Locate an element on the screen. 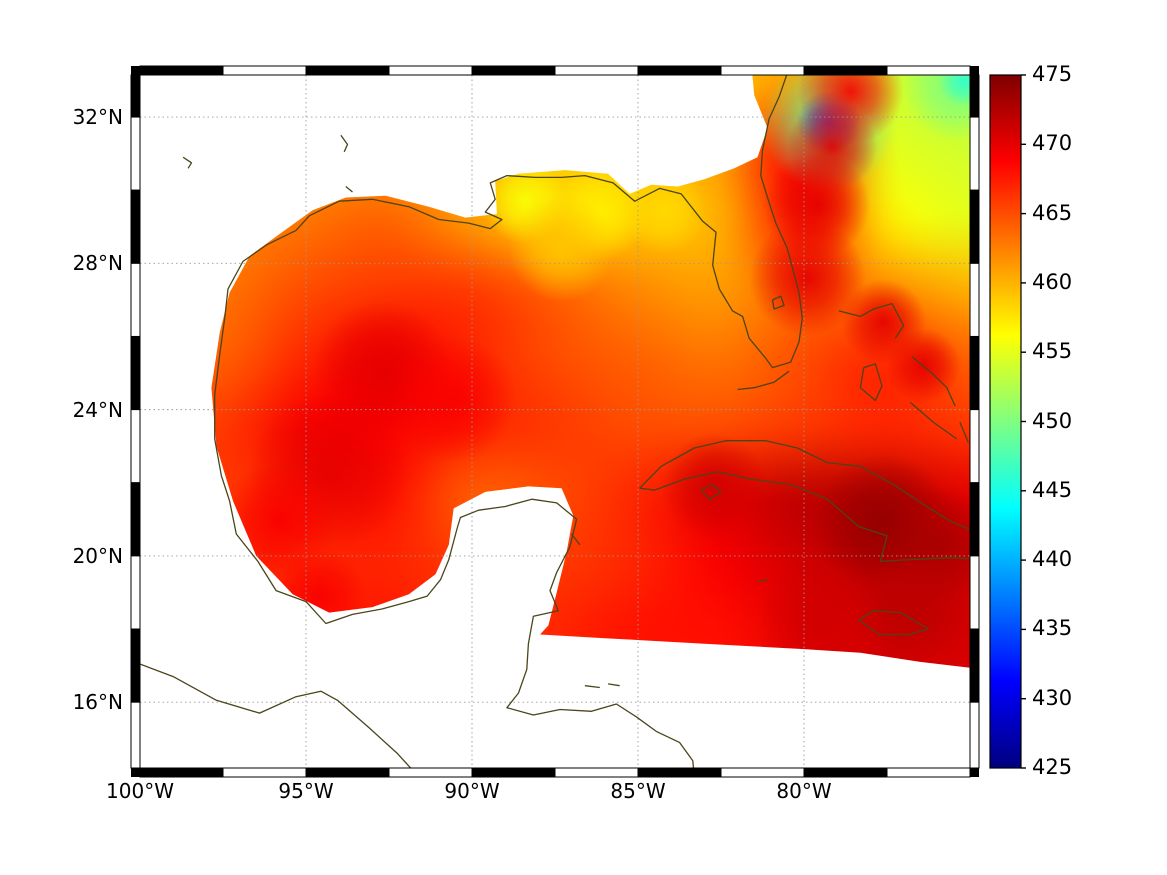 The image size is (1167, 875). colorbar-tick-label: 430 is located at coordinates (1052, 697).